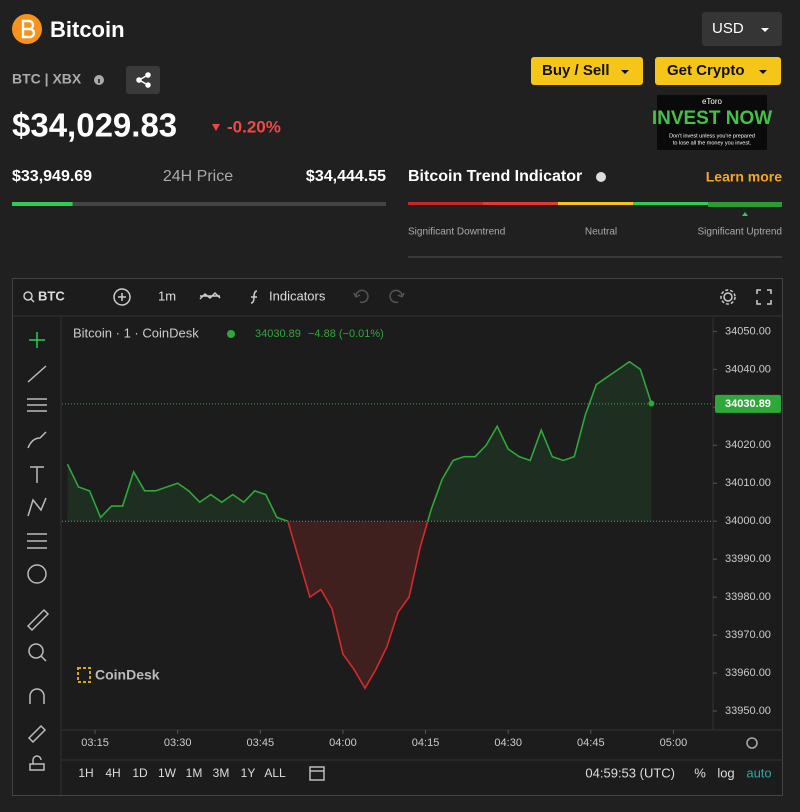 Image resolution: width=800 pixels, height=812 pixels. I want to click on share-button, so click(143, 80).